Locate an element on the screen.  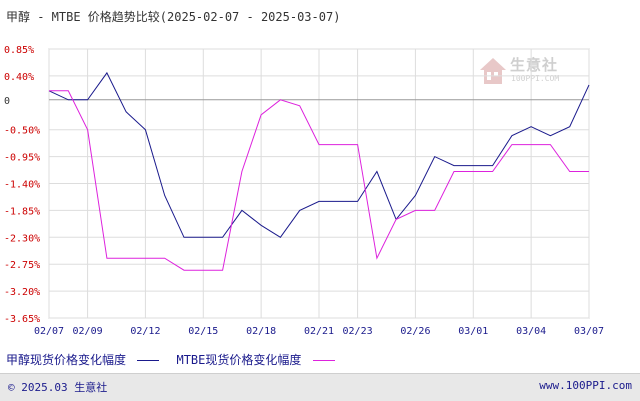
y-tick-label: -2.75% is located at coordinates (22, 265).